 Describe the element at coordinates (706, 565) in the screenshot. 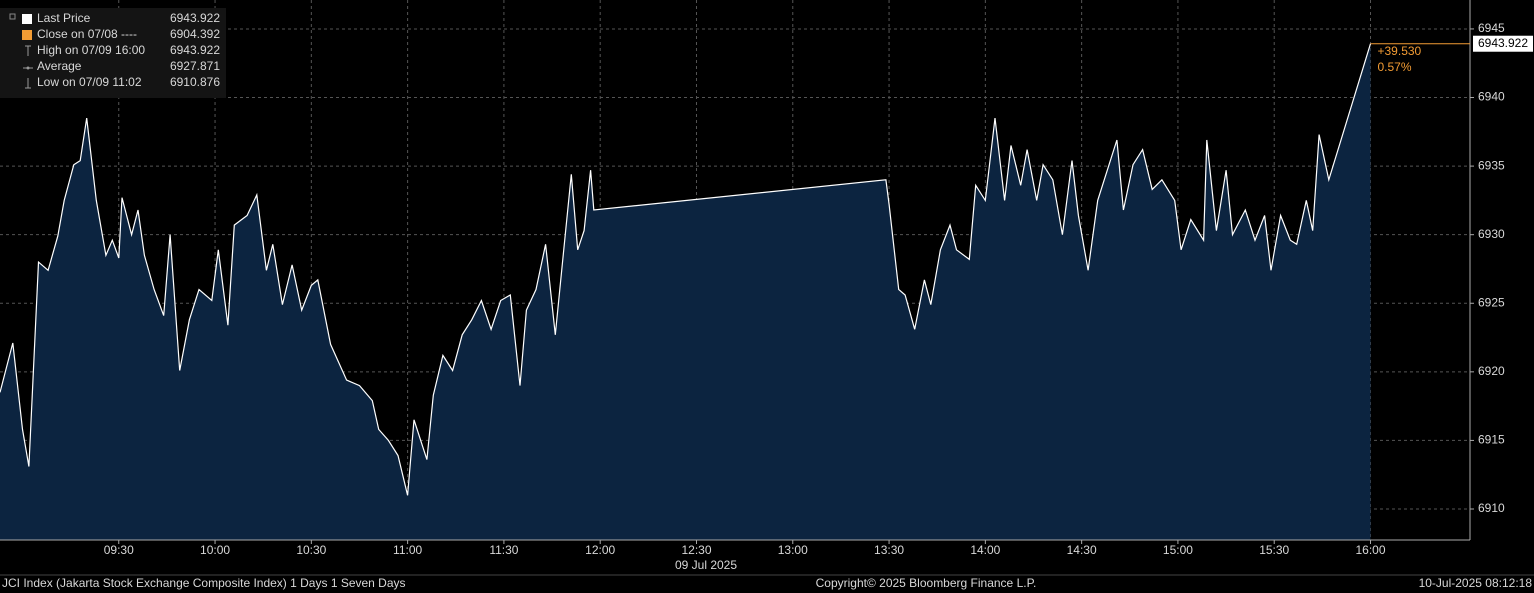

I see `x-axis-label: 09 Jul 2025` at that location.